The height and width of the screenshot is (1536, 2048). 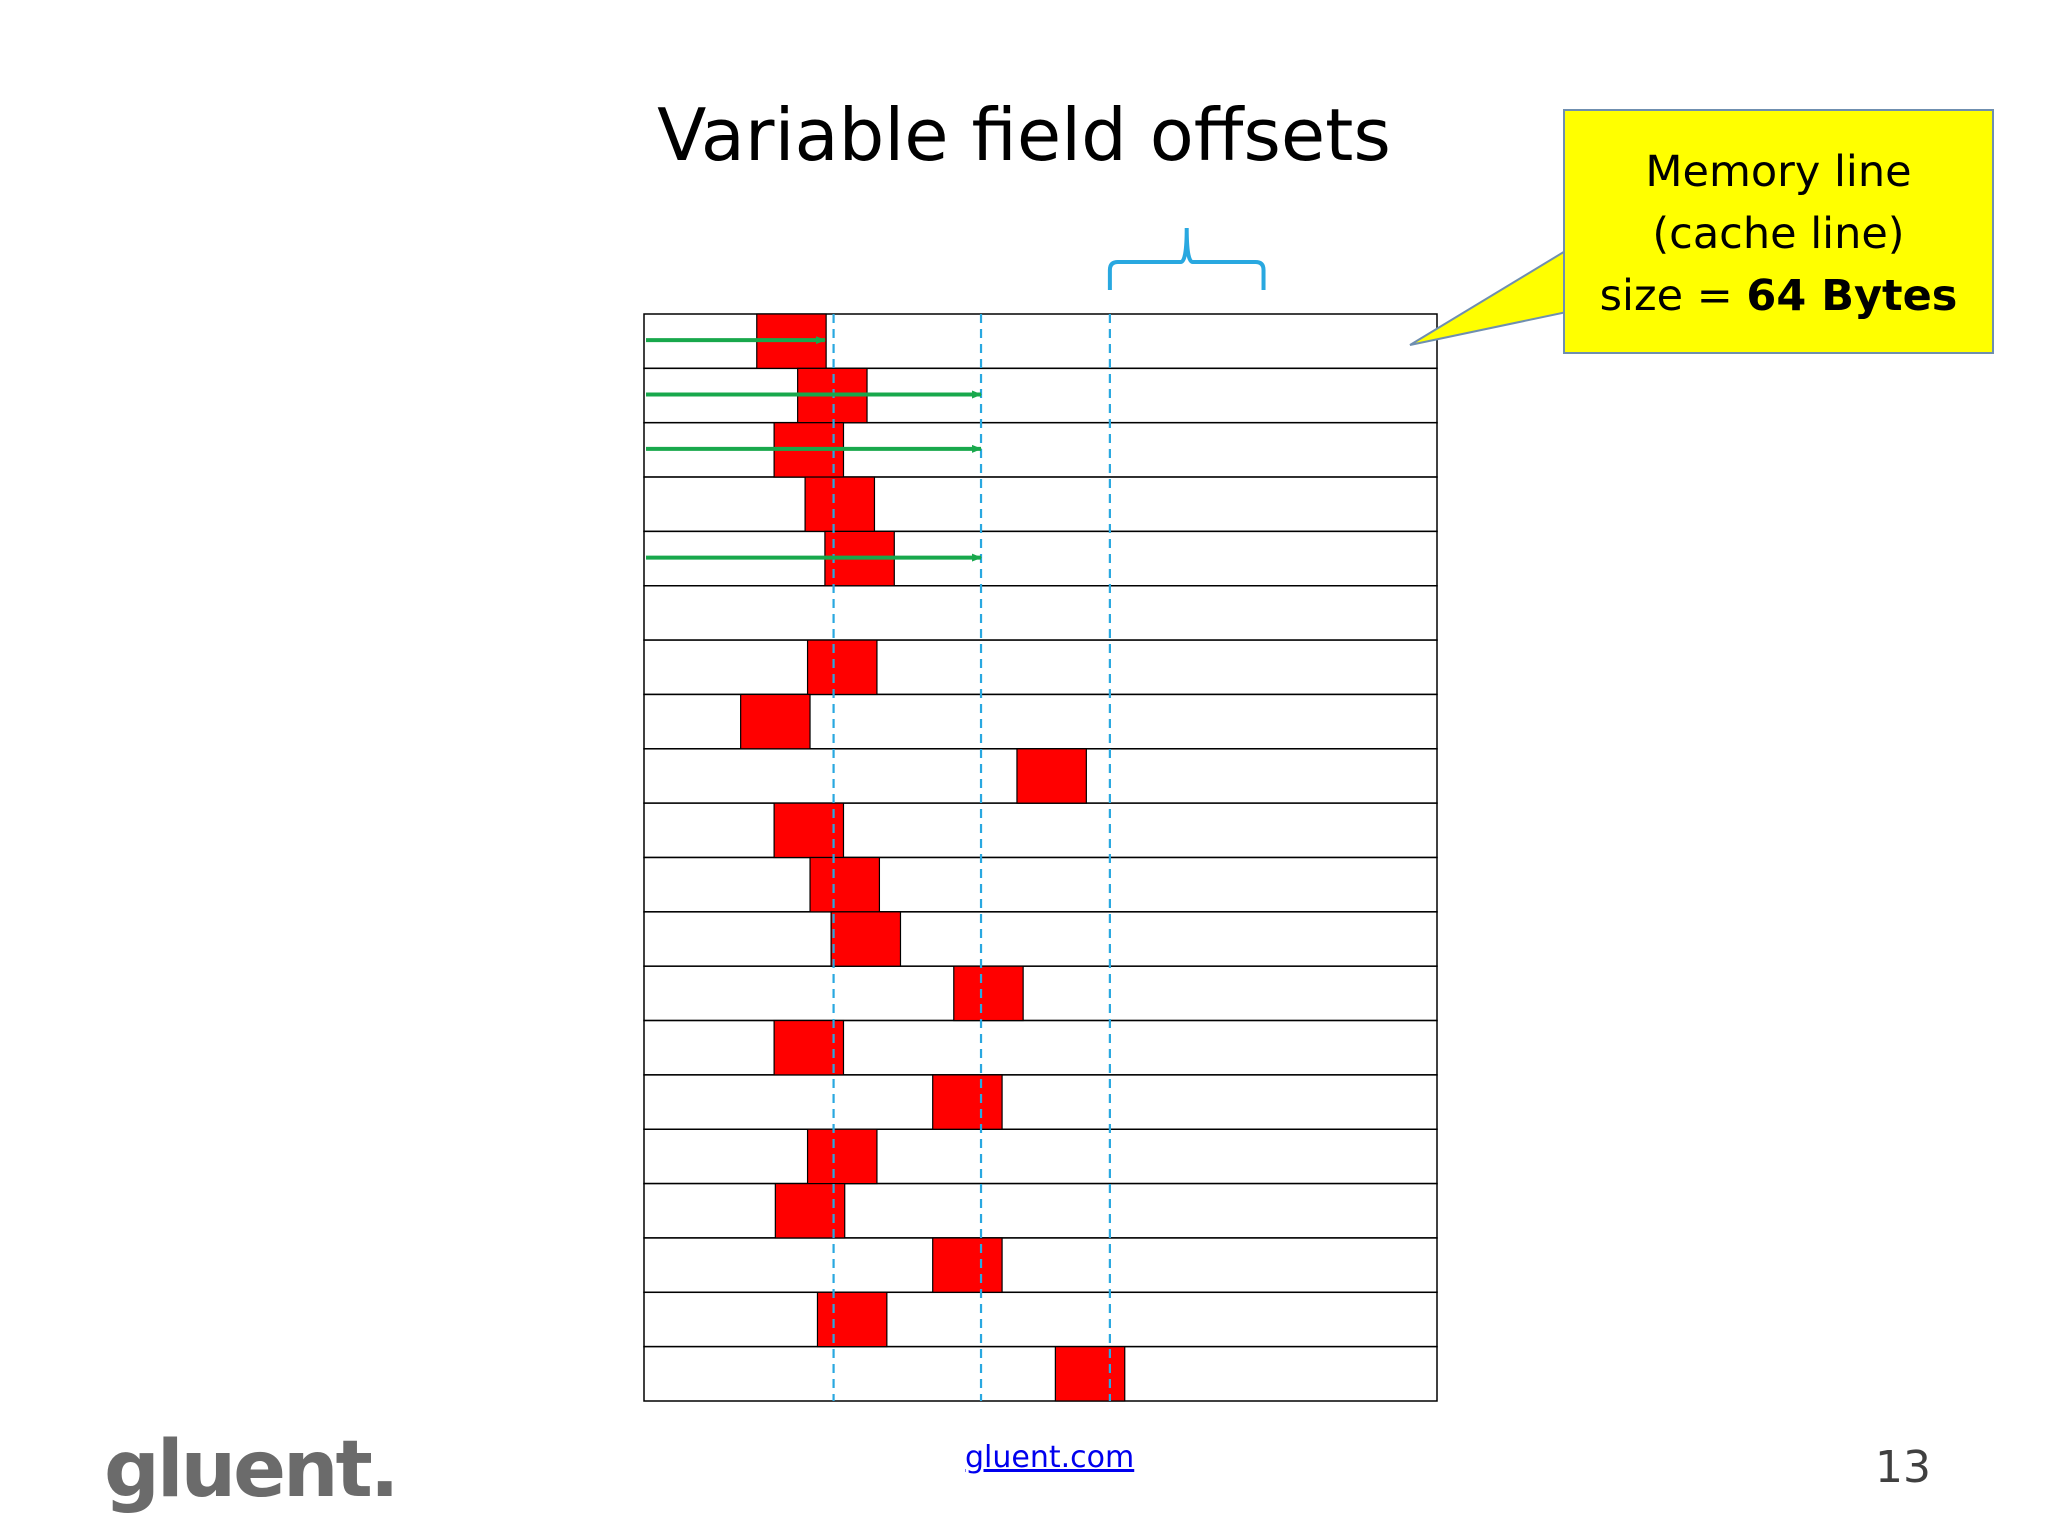 What do you see at coordinates (251, 1470) in the screenshot?
I see `gluent-logo: gluent.` at bounding box center [251, 1470].